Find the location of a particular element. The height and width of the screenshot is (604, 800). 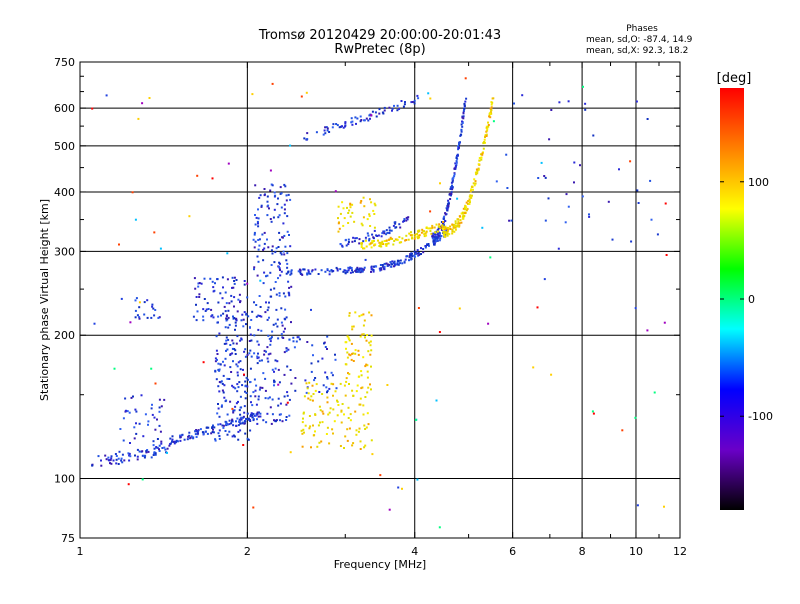

y-tick-label: 500 is located at coordinates (64, 146).